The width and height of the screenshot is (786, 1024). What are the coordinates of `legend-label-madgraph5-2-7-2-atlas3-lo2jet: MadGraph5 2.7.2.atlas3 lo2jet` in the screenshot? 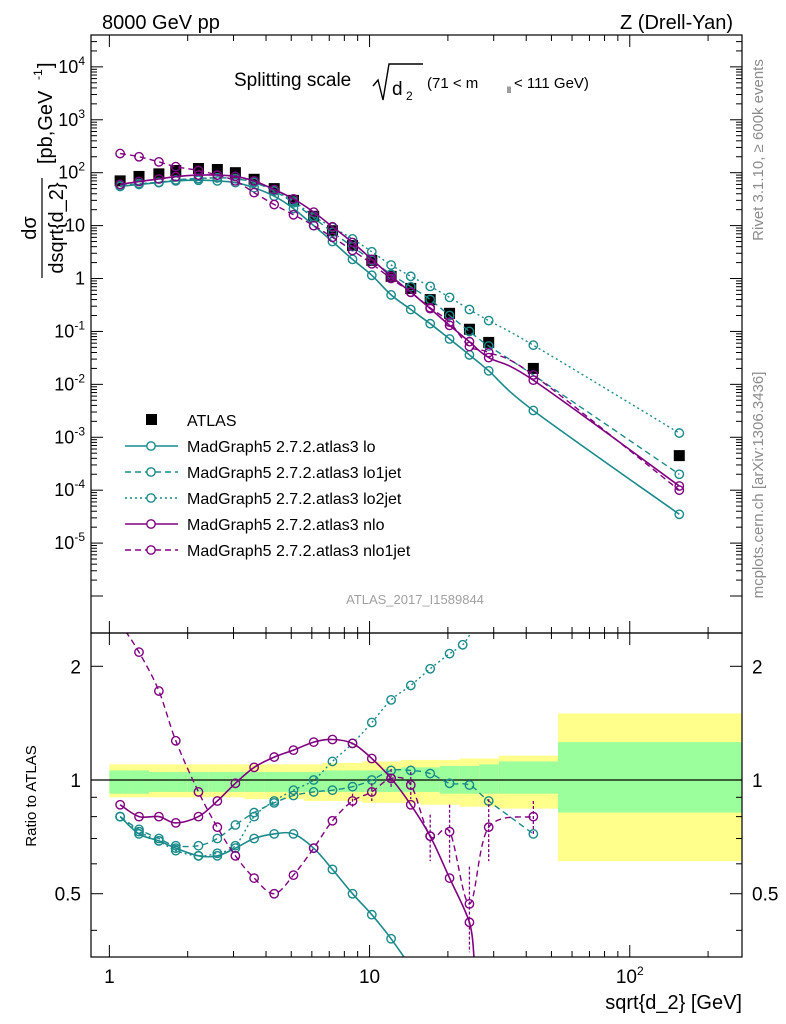 It's located at (294, 499).